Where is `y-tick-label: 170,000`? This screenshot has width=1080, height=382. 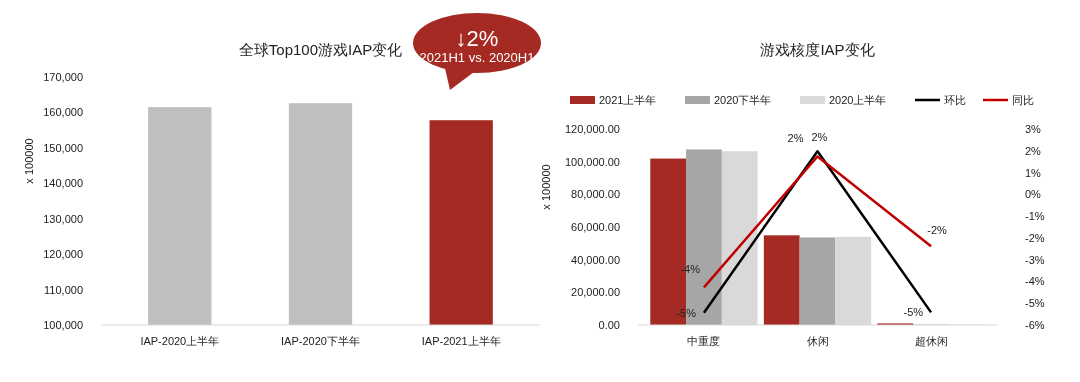 y-tick-label: 170,000 is located at coordinates (63, 77).